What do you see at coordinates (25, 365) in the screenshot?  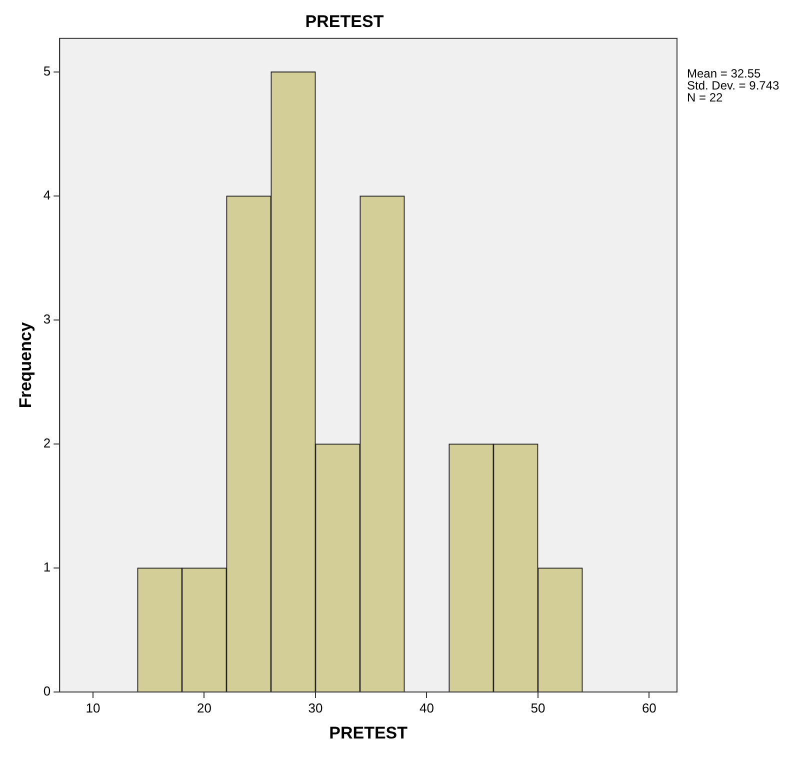 I see `y-axis-title: Frequency` at bounding box center [25, 365].